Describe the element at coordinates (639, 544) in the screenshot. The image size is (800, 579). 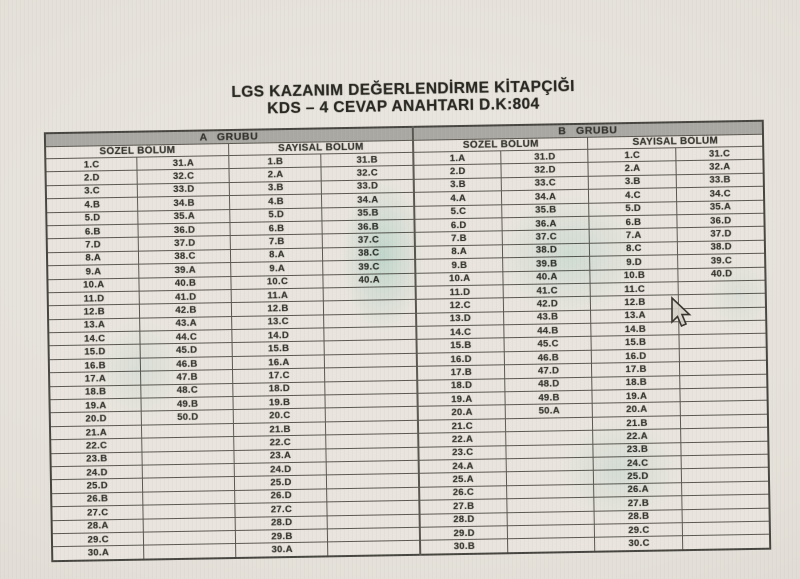
I see `answer-cell: 30.C` at that location.